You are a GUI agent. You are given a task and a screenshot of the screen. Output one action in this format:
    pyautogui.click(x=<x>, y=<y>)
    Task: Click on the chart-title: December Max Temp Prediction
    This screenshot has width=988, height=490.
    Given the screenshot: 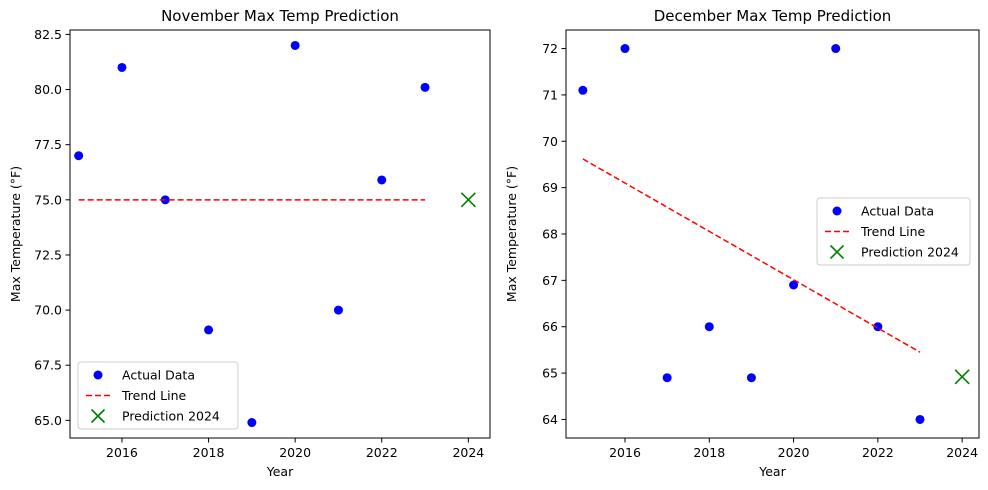 What is the action you would take?
    pyautogui.click(x=773, y=16)
    